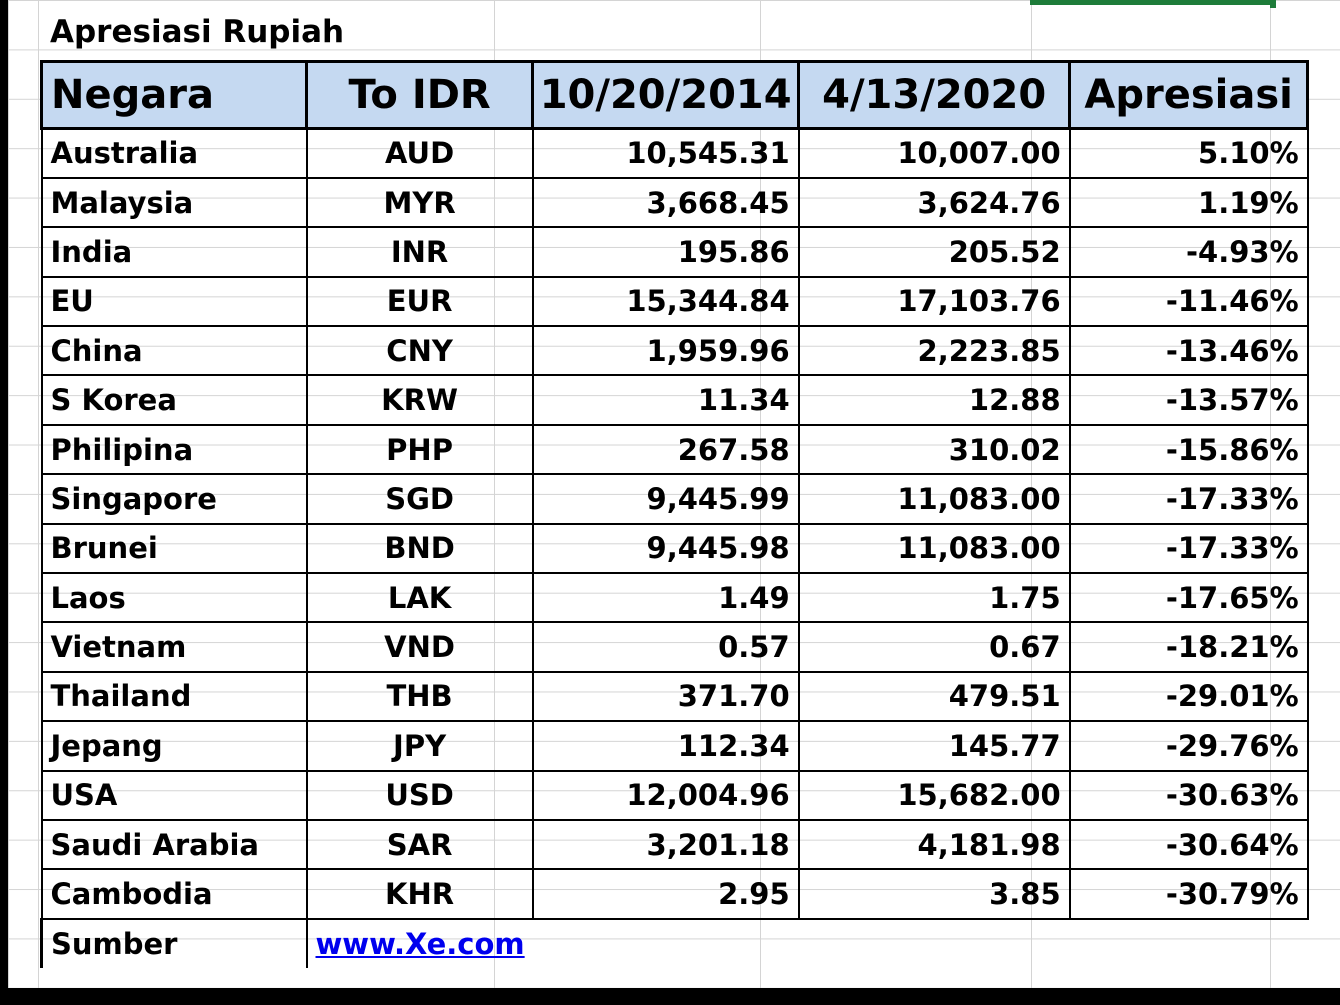  Describe the element at coordinates (174, 202) in the screenshot. I see `country-cell: Malaysia` at that location.